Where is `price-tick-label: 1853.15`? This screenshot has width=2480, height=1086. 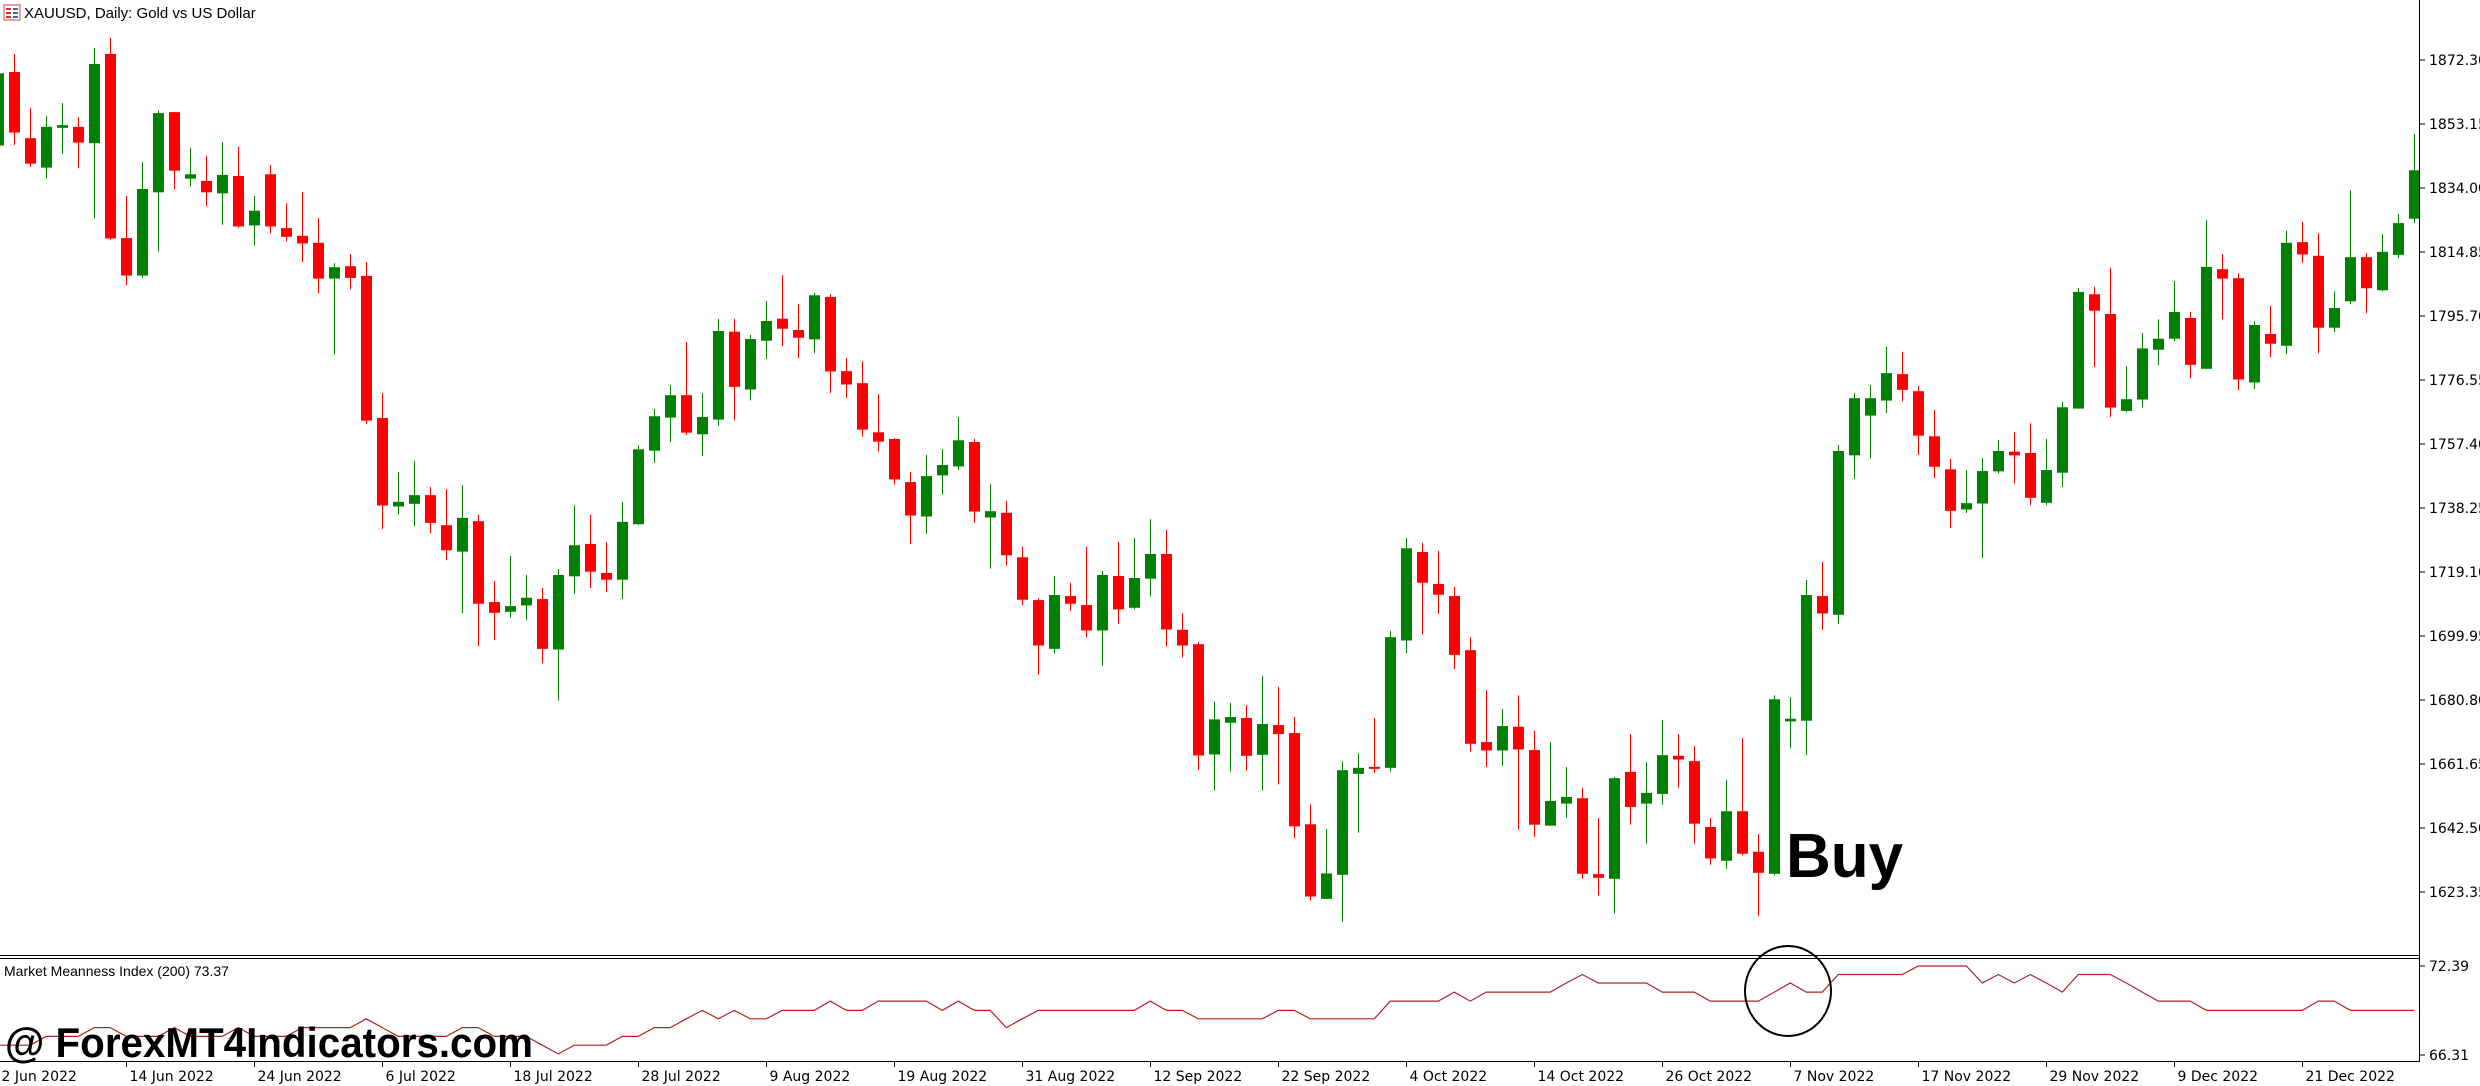
price-tick-label: 1853.15 is located at coordinates (2454, 125).